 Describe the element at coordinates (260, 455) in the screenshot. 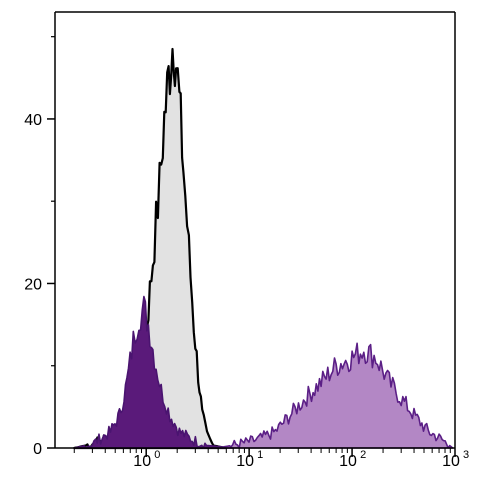

I see `x-tick-exponent-1: 1` at that location.